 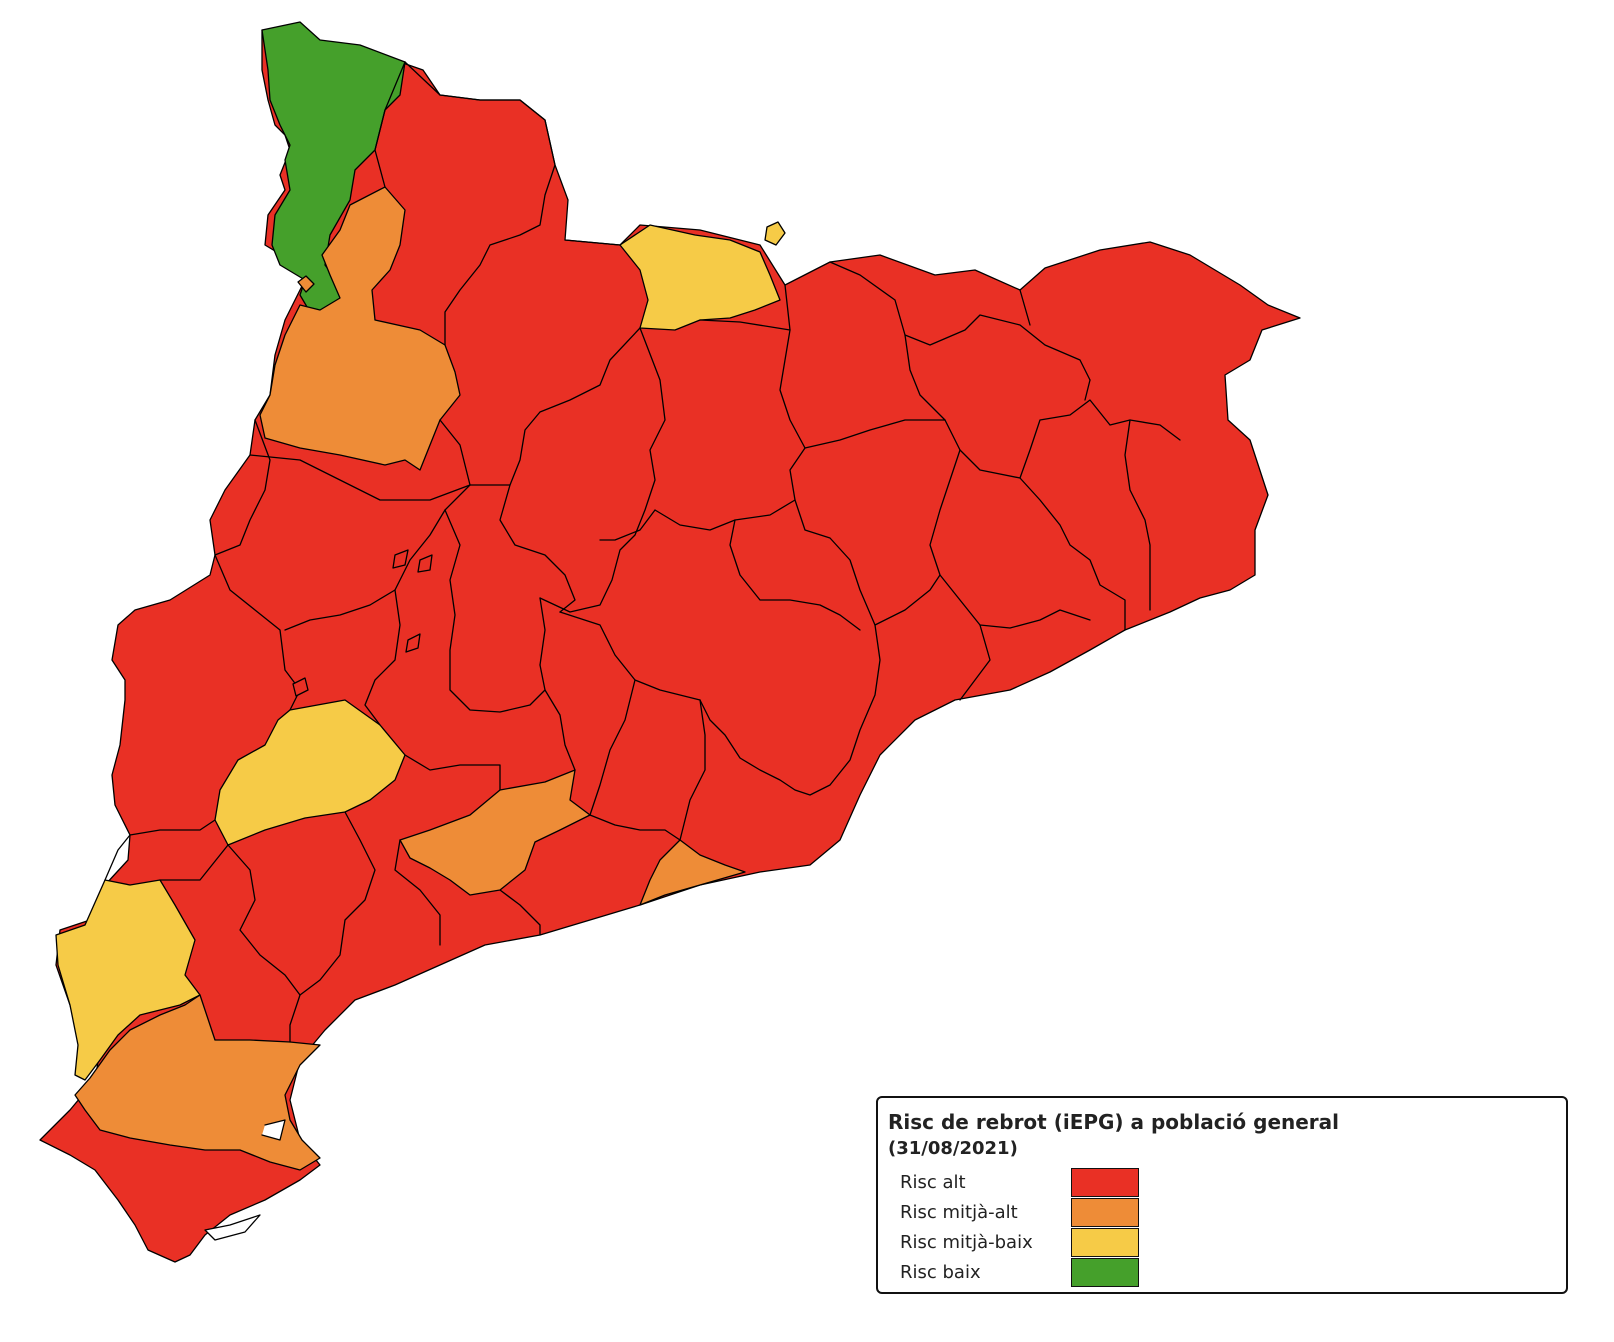 What do you see at coordinates (360, 328) in the screenshot?
I see `region-midhigh-northwest` at bounding box center [360, 328].